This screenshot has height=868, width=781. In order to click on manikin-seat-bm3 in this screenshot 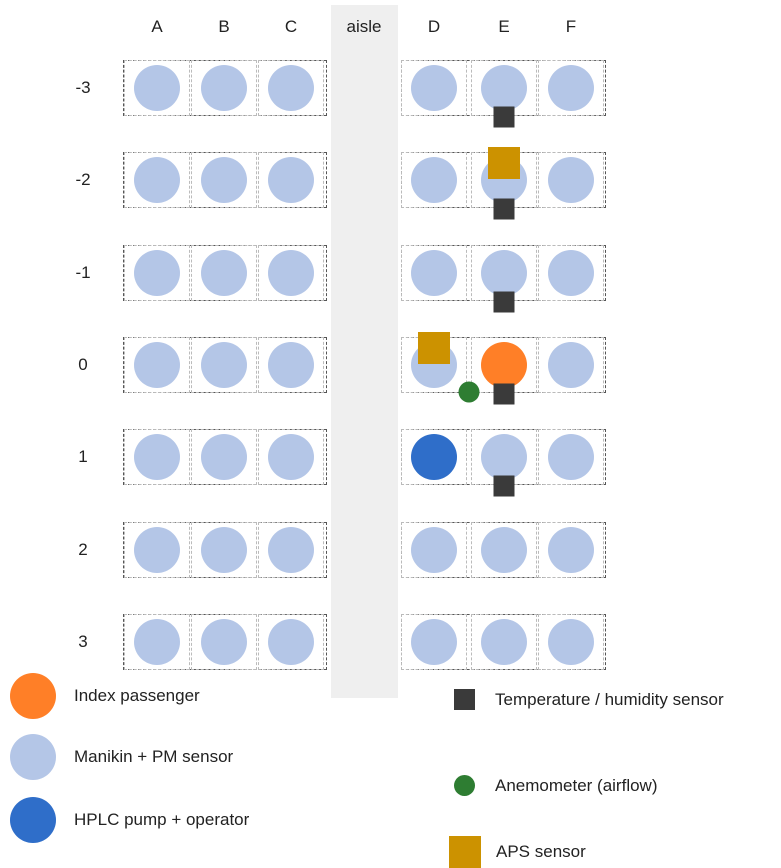, I will do `click(224, 88)`.